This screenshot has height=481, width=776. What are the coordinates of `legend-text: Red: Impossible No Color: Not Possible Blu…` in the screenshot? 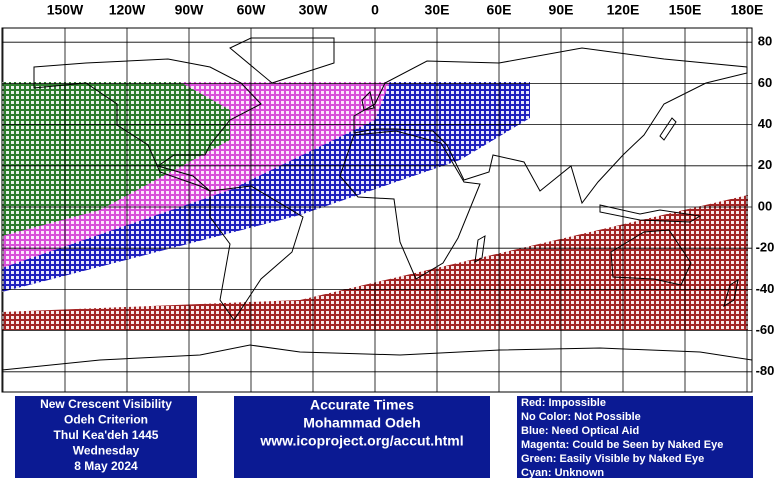 It's located at (622, 438).